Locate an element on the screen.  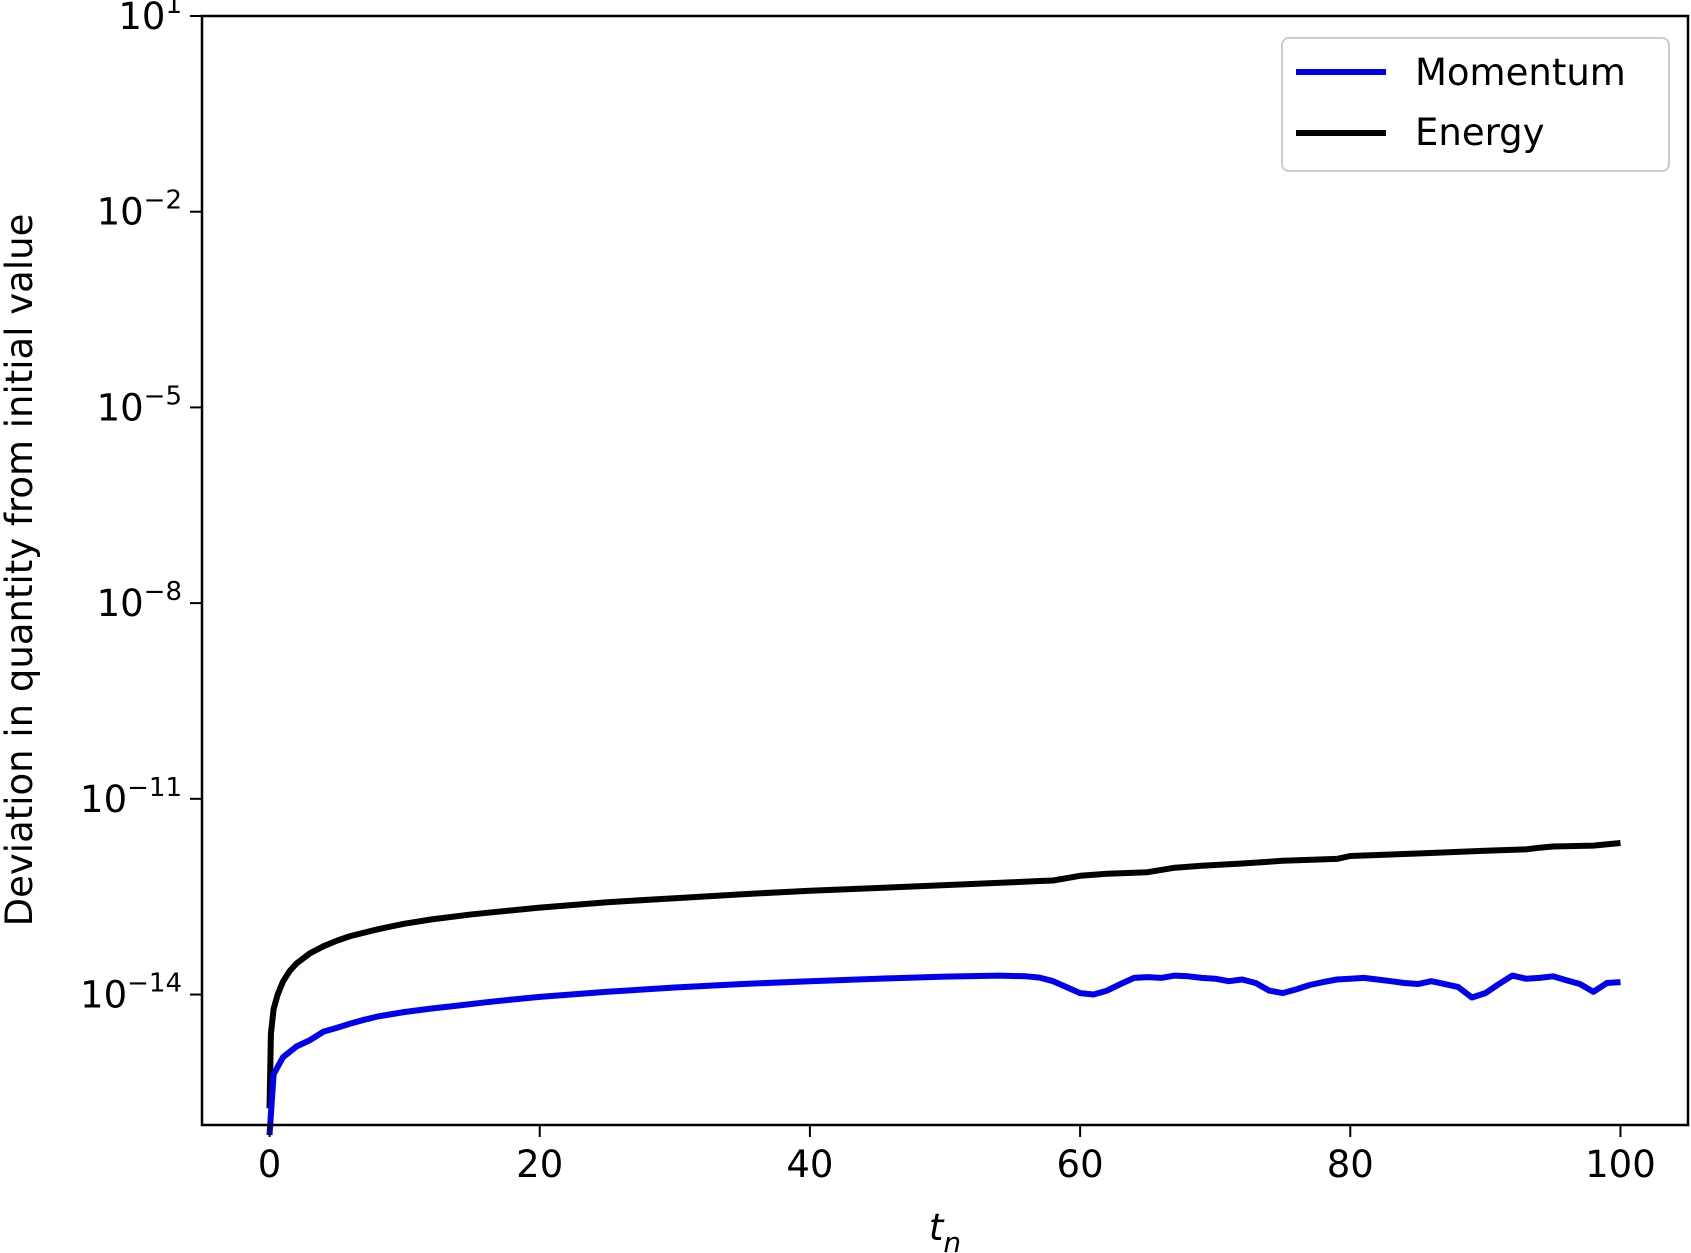
x-axis-label-main: t is located at coordinates (937, 1227).